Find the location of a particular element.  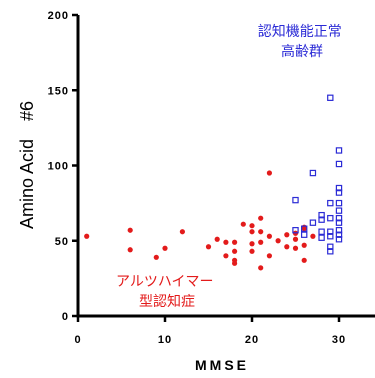

y-tick-label: 200 is located at coordinates (58, 16).